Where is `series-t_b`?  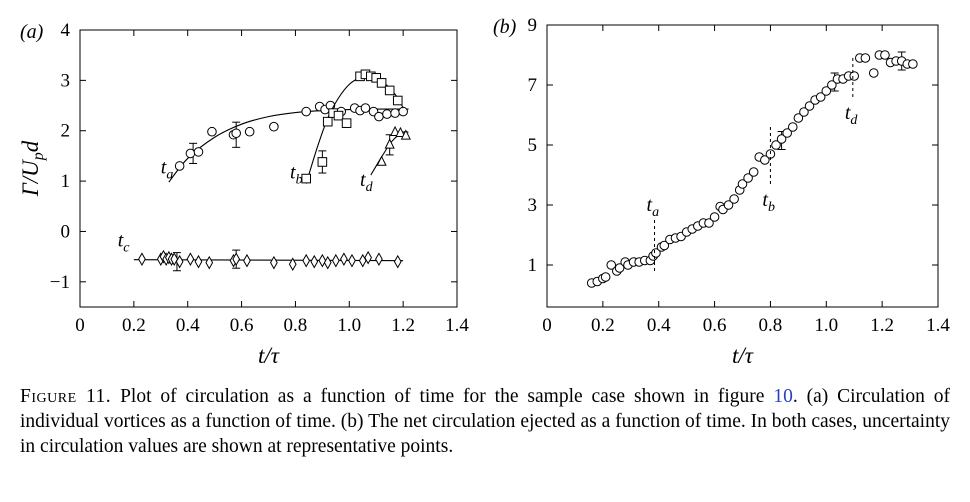 series-t_b is located at coordinates (352, 126).